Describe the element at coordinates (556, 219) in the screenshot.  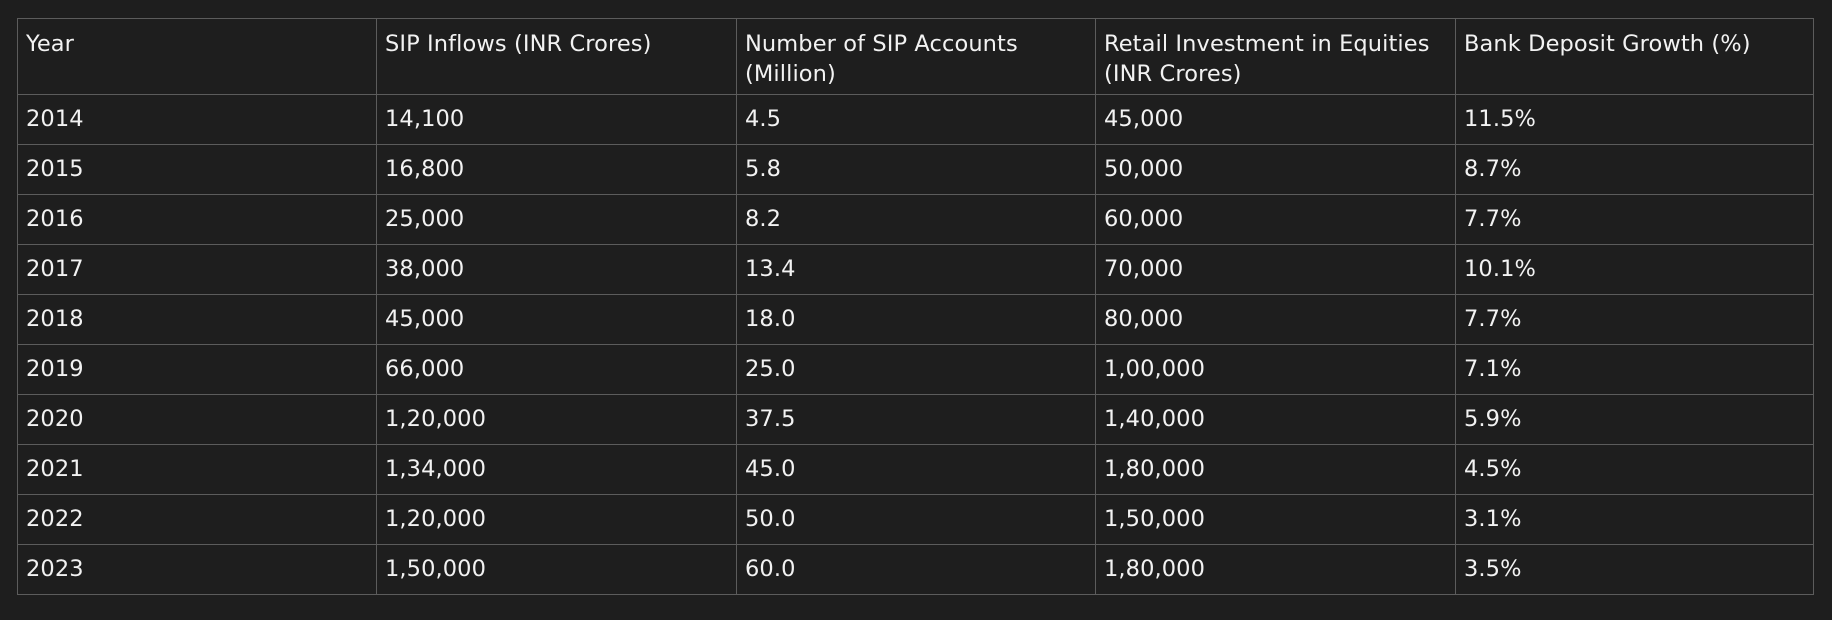
I see `cell-sip-inflows: 25,000` at that location.